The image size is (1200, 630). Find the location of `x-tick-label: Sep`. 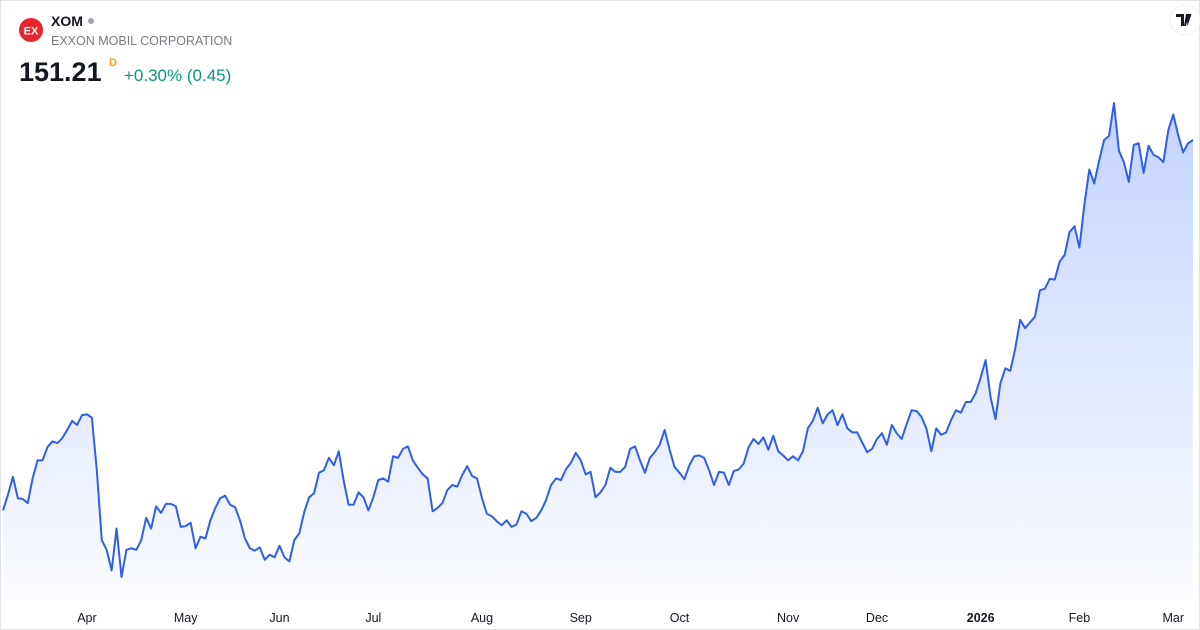

x-tick-label: Sep is located at coordinates (581, 618).